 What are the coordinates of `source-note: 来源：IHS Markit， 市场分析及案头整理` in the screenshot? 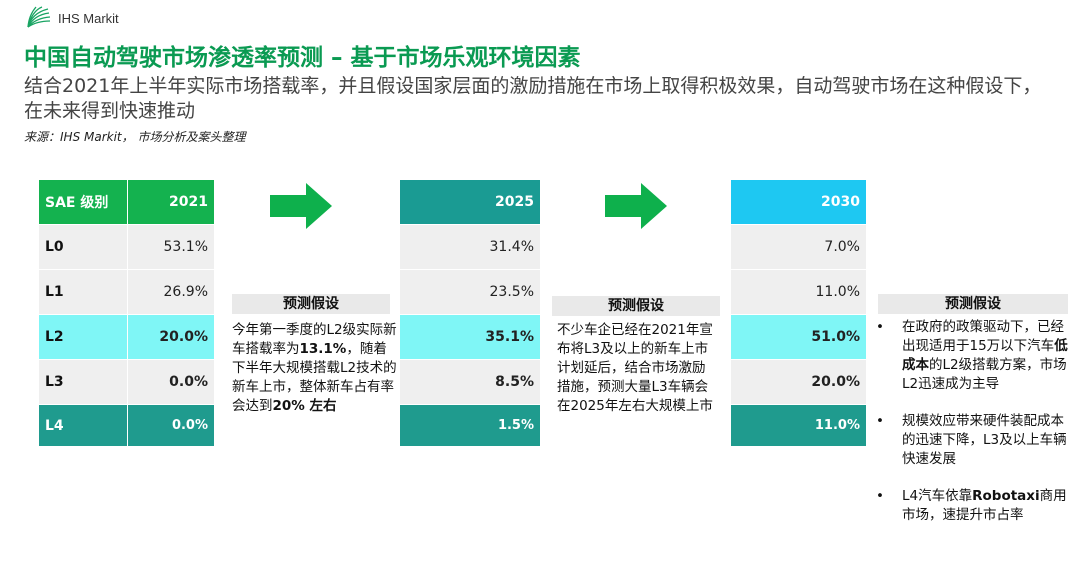 It's located at (135, 137).